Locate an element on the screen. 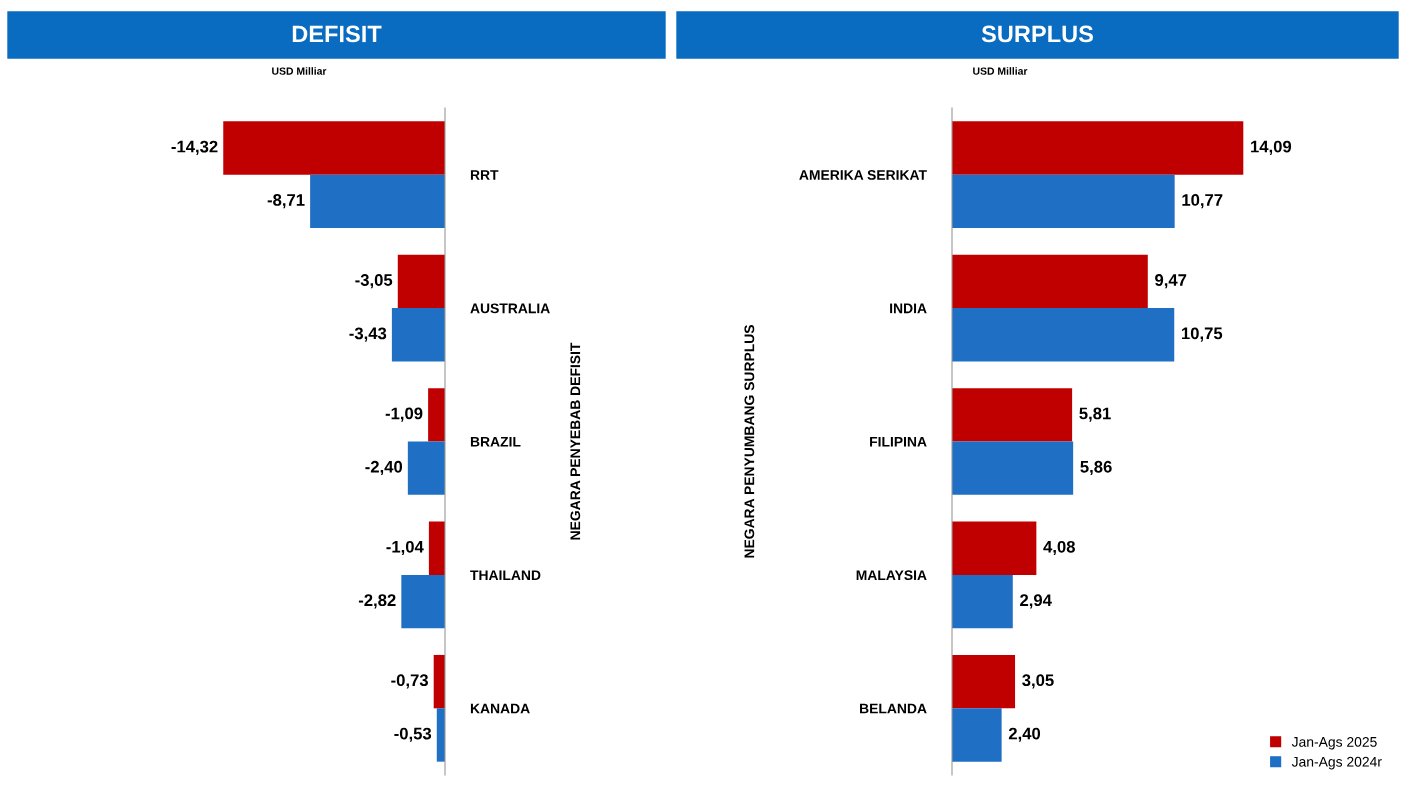 This screenshot has width=1407, height=785. data-label: 4,08 is located at coordinates (1059, 548).